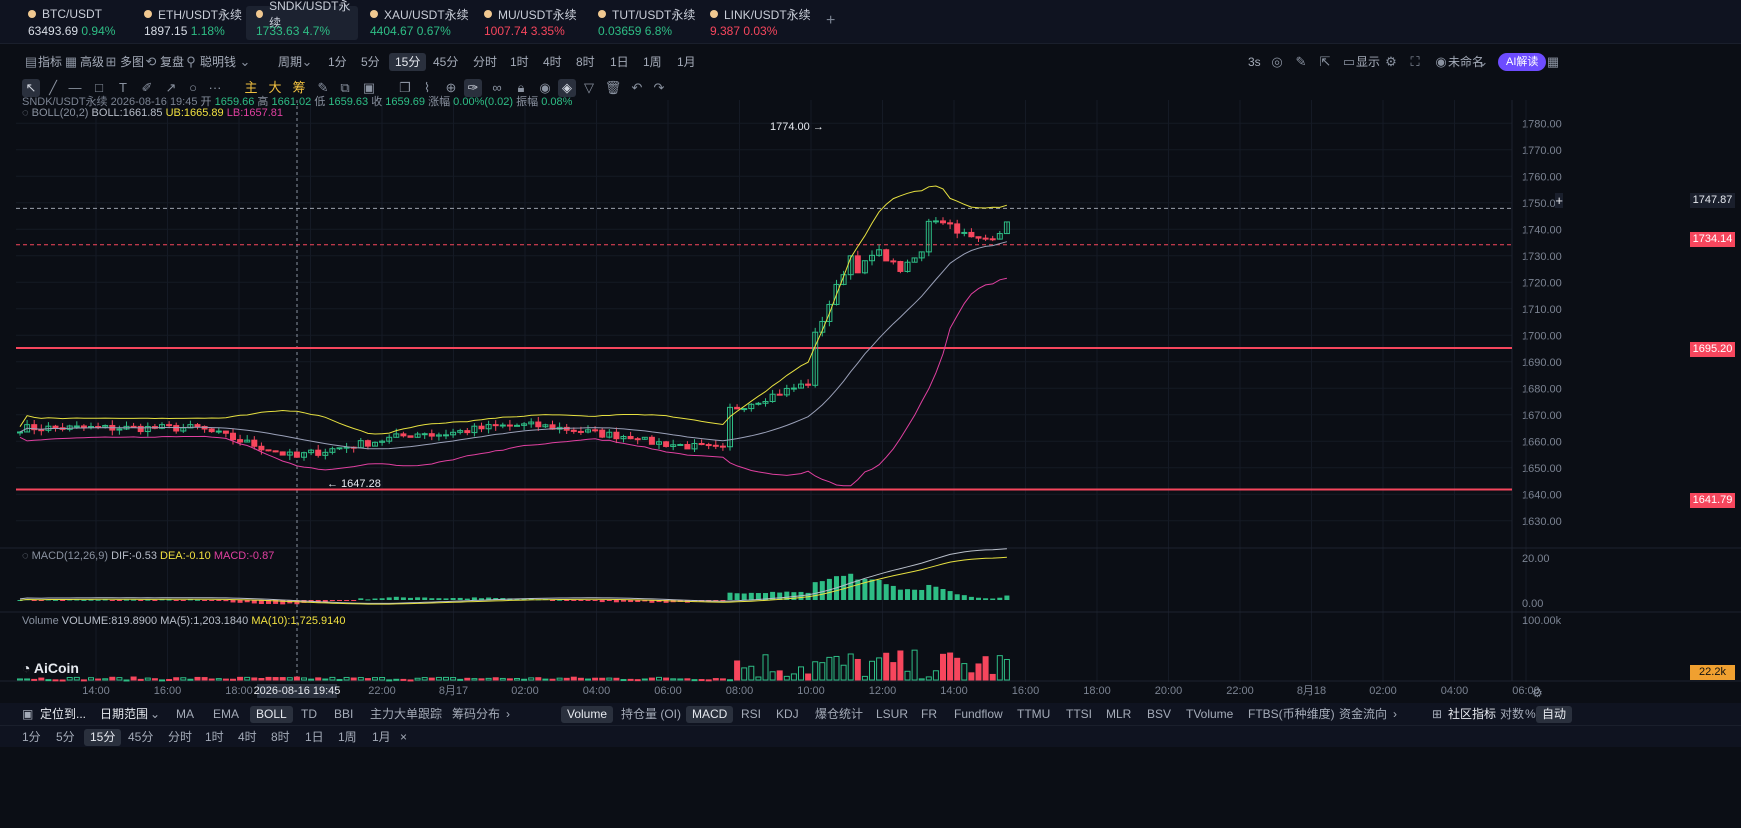 The height and width of the screenshot is (828, 1741). I want to click on main-ind-boll: BOLL, so click(271, 714).